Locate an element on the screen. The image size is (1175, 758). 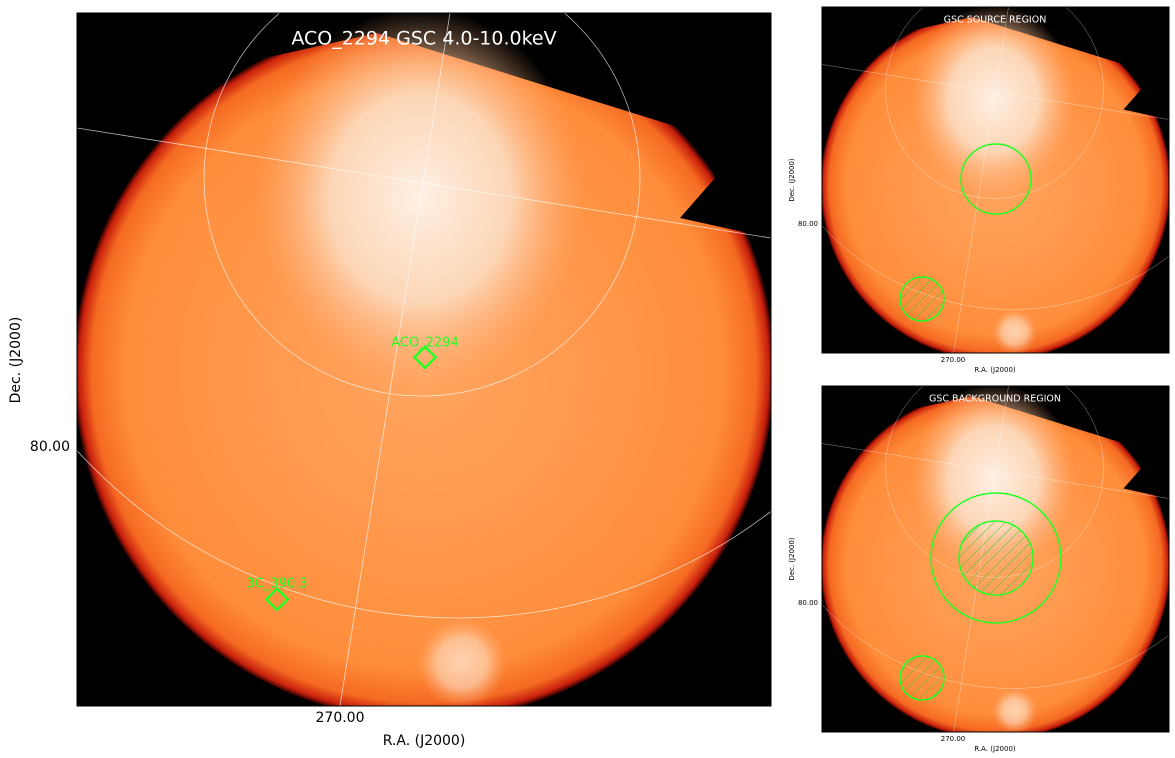
background-region is located at coordinates (996, 558).